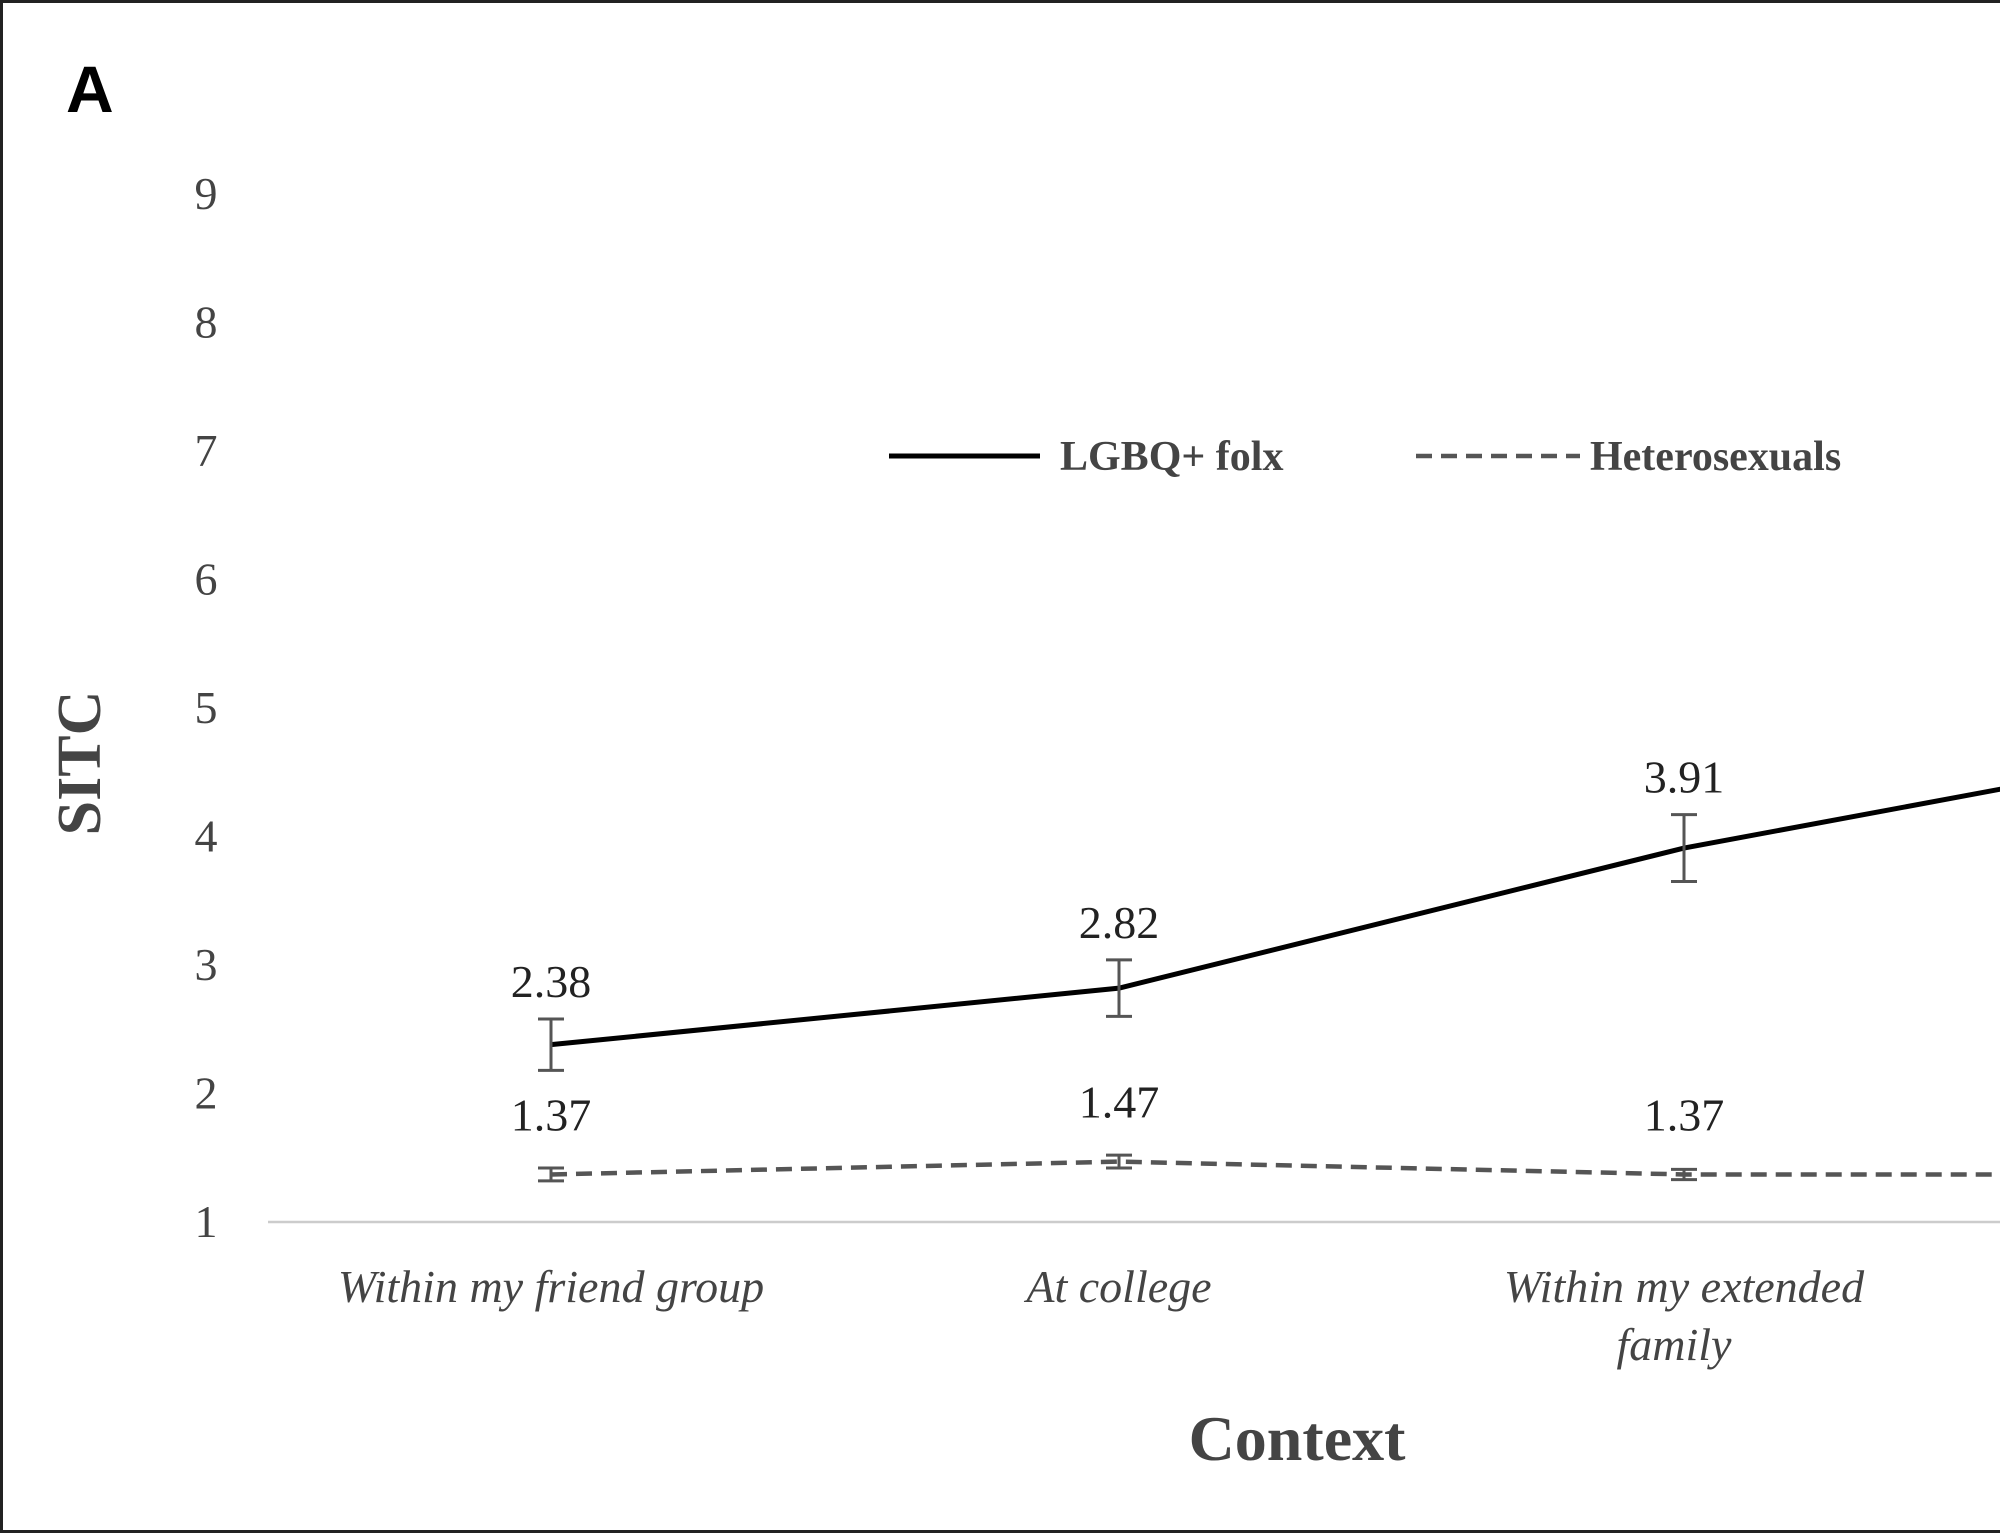 This screenshot has width=2000, height=1538. Describe the element at coordinates (1365, 457) in the screenshot. I see `legend: LGBQ+ folx Heterosexuals` at that location.